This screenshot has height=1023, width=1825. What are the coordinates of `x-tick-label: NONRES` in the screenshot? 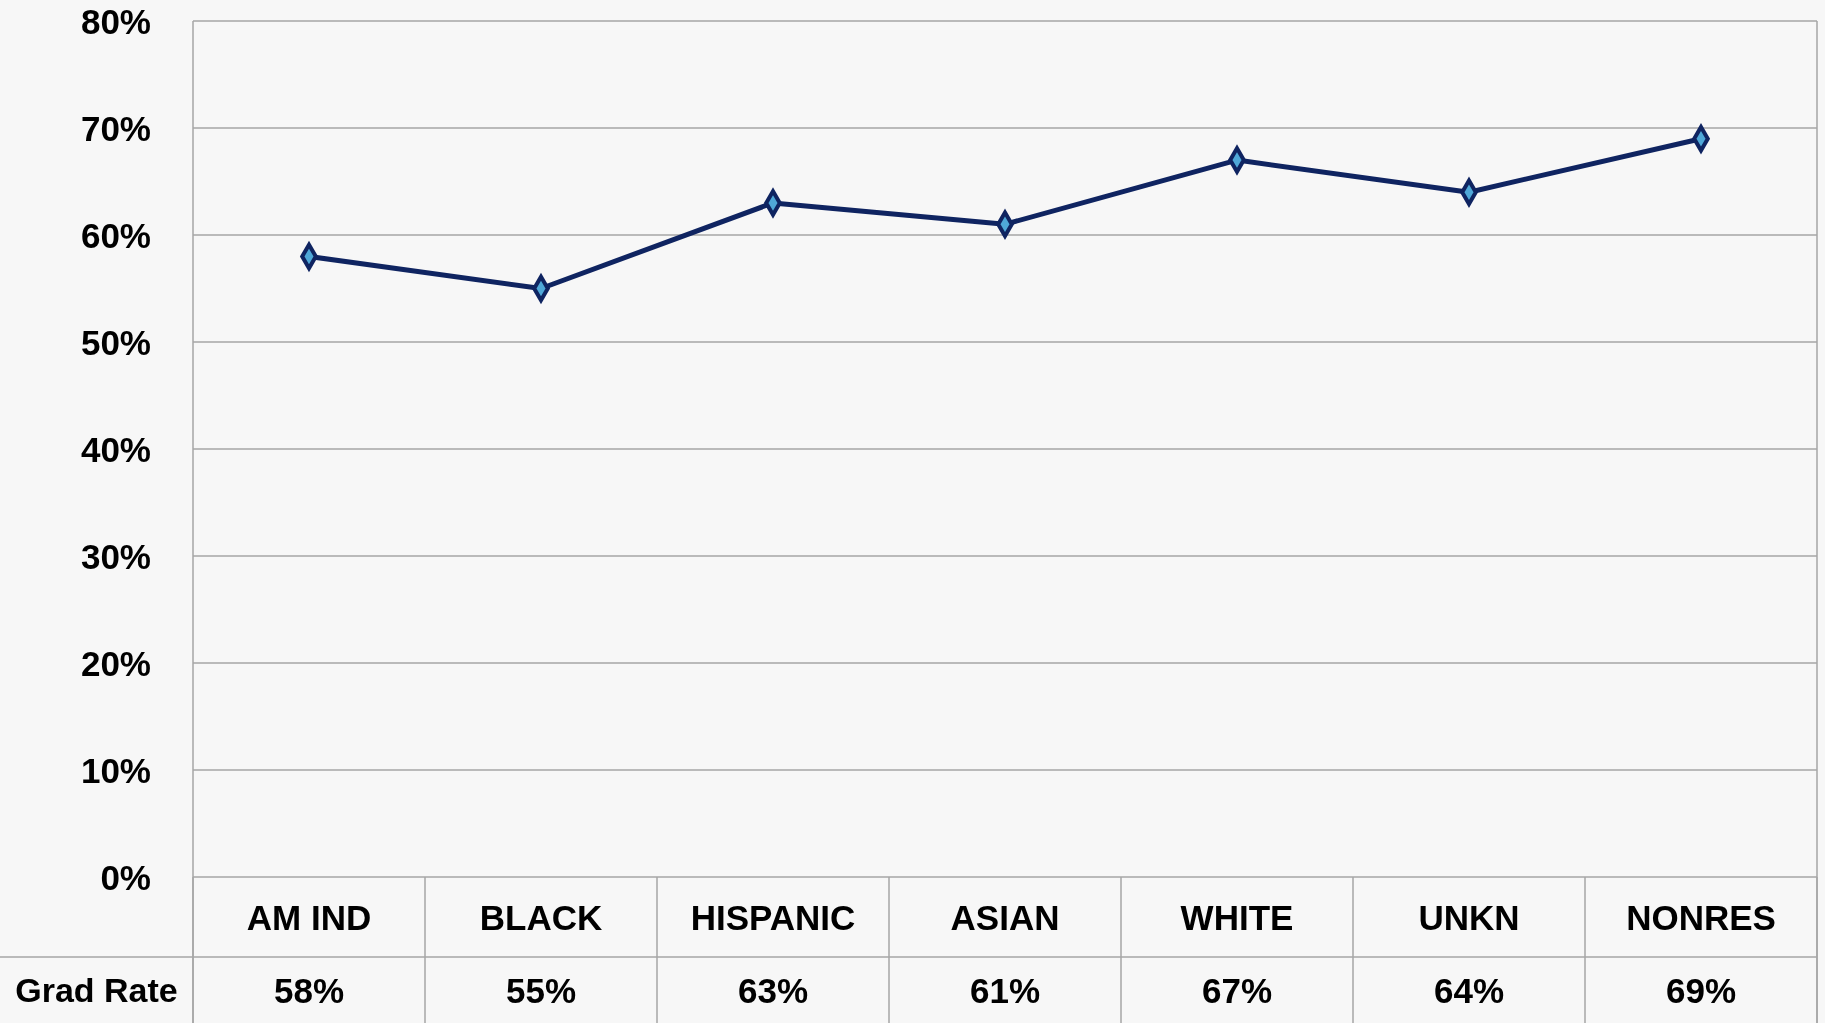 It's located at (1701, 917).